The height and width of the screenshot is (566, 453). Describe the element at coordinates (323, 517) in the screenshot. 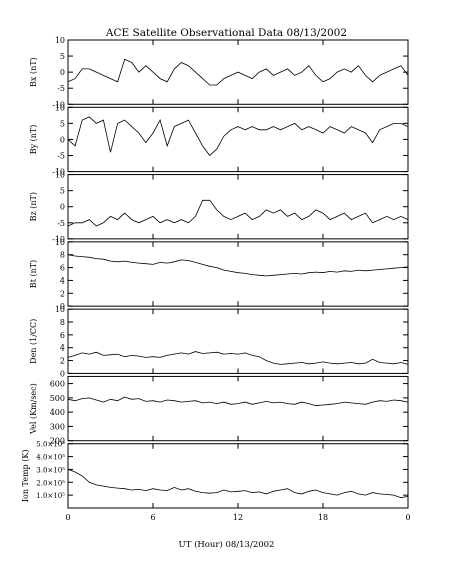

I see `x-tick-label: 18` at that location.